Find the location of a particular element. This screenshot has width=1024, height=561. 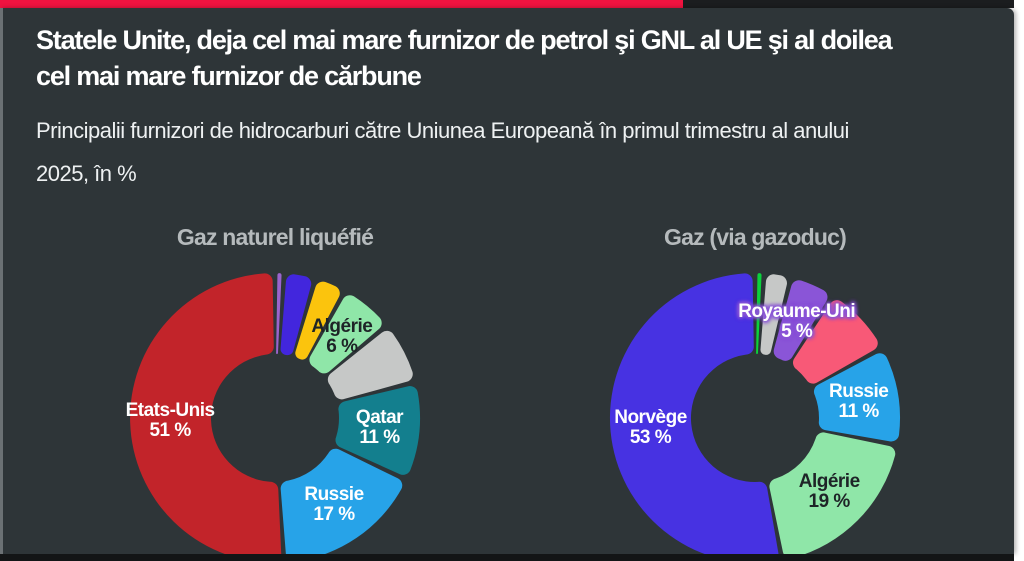

donut-svg-pipeline is located at coordinates (754, 417).